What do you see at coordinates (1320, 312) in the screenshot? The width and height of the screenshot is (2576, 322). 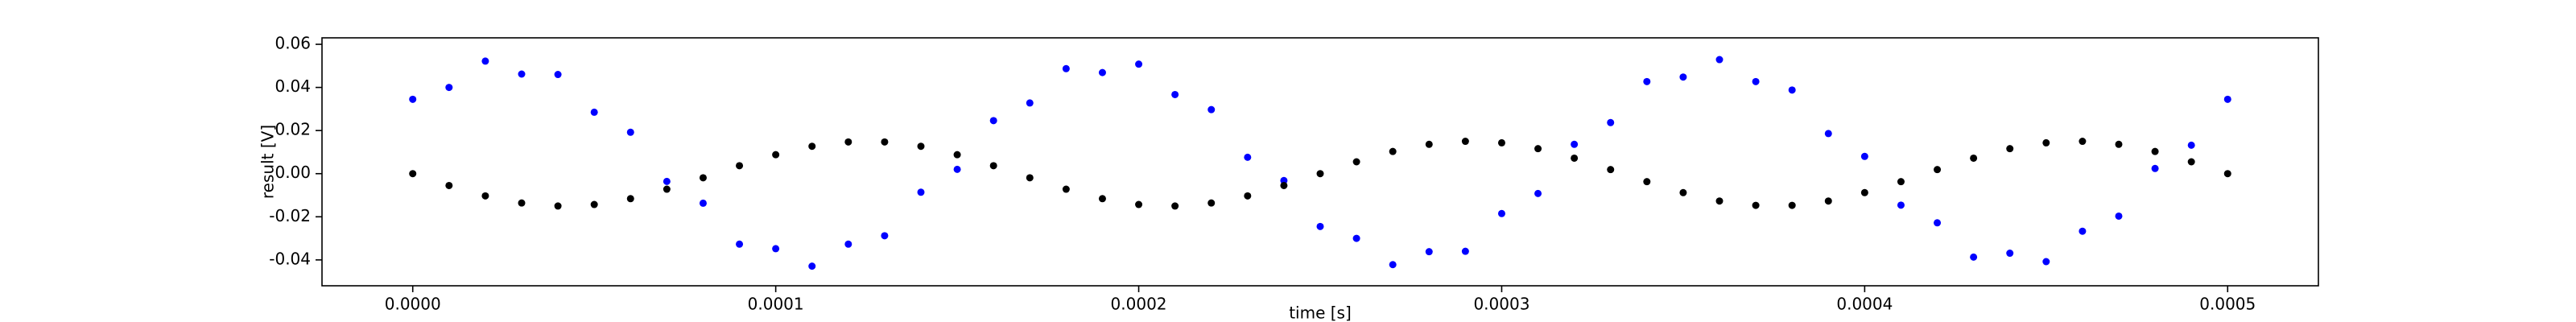 I see `x-axis-label: time [s]` at bounding box center [1320, 312].